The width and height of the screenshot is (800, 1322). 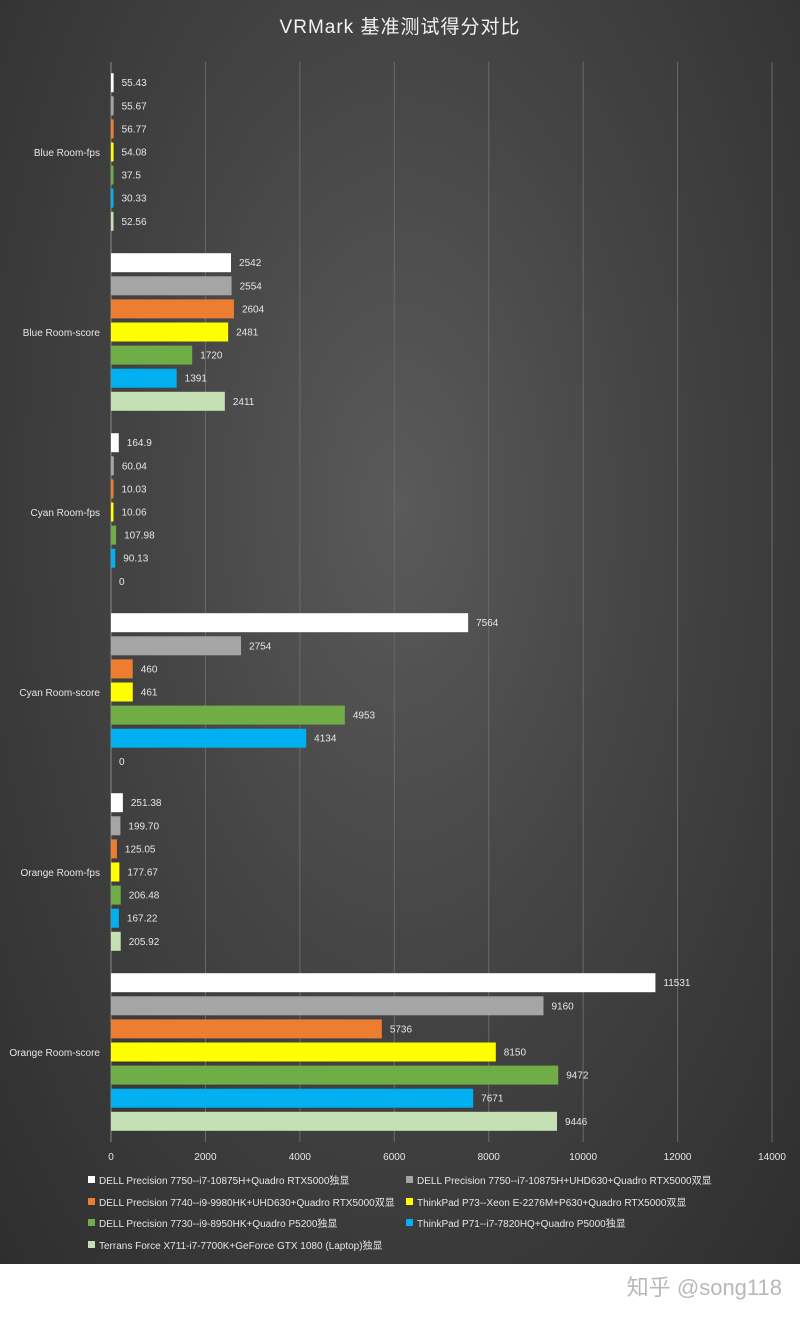 I want to click on x-tick-label: 10000, so click(x=583, y=1157).